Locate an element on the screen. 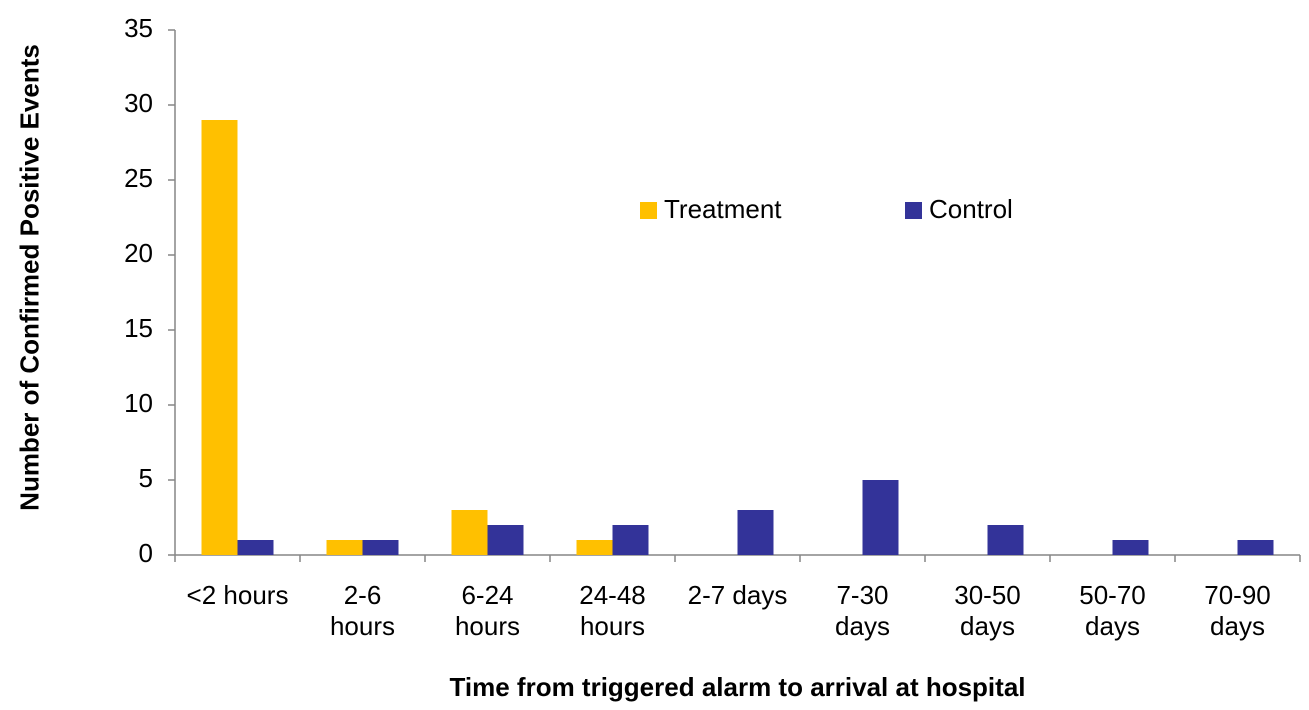 This screenshot has height=710, width=1309. y-tick-label: 15 is located at coordinates (138, 328).